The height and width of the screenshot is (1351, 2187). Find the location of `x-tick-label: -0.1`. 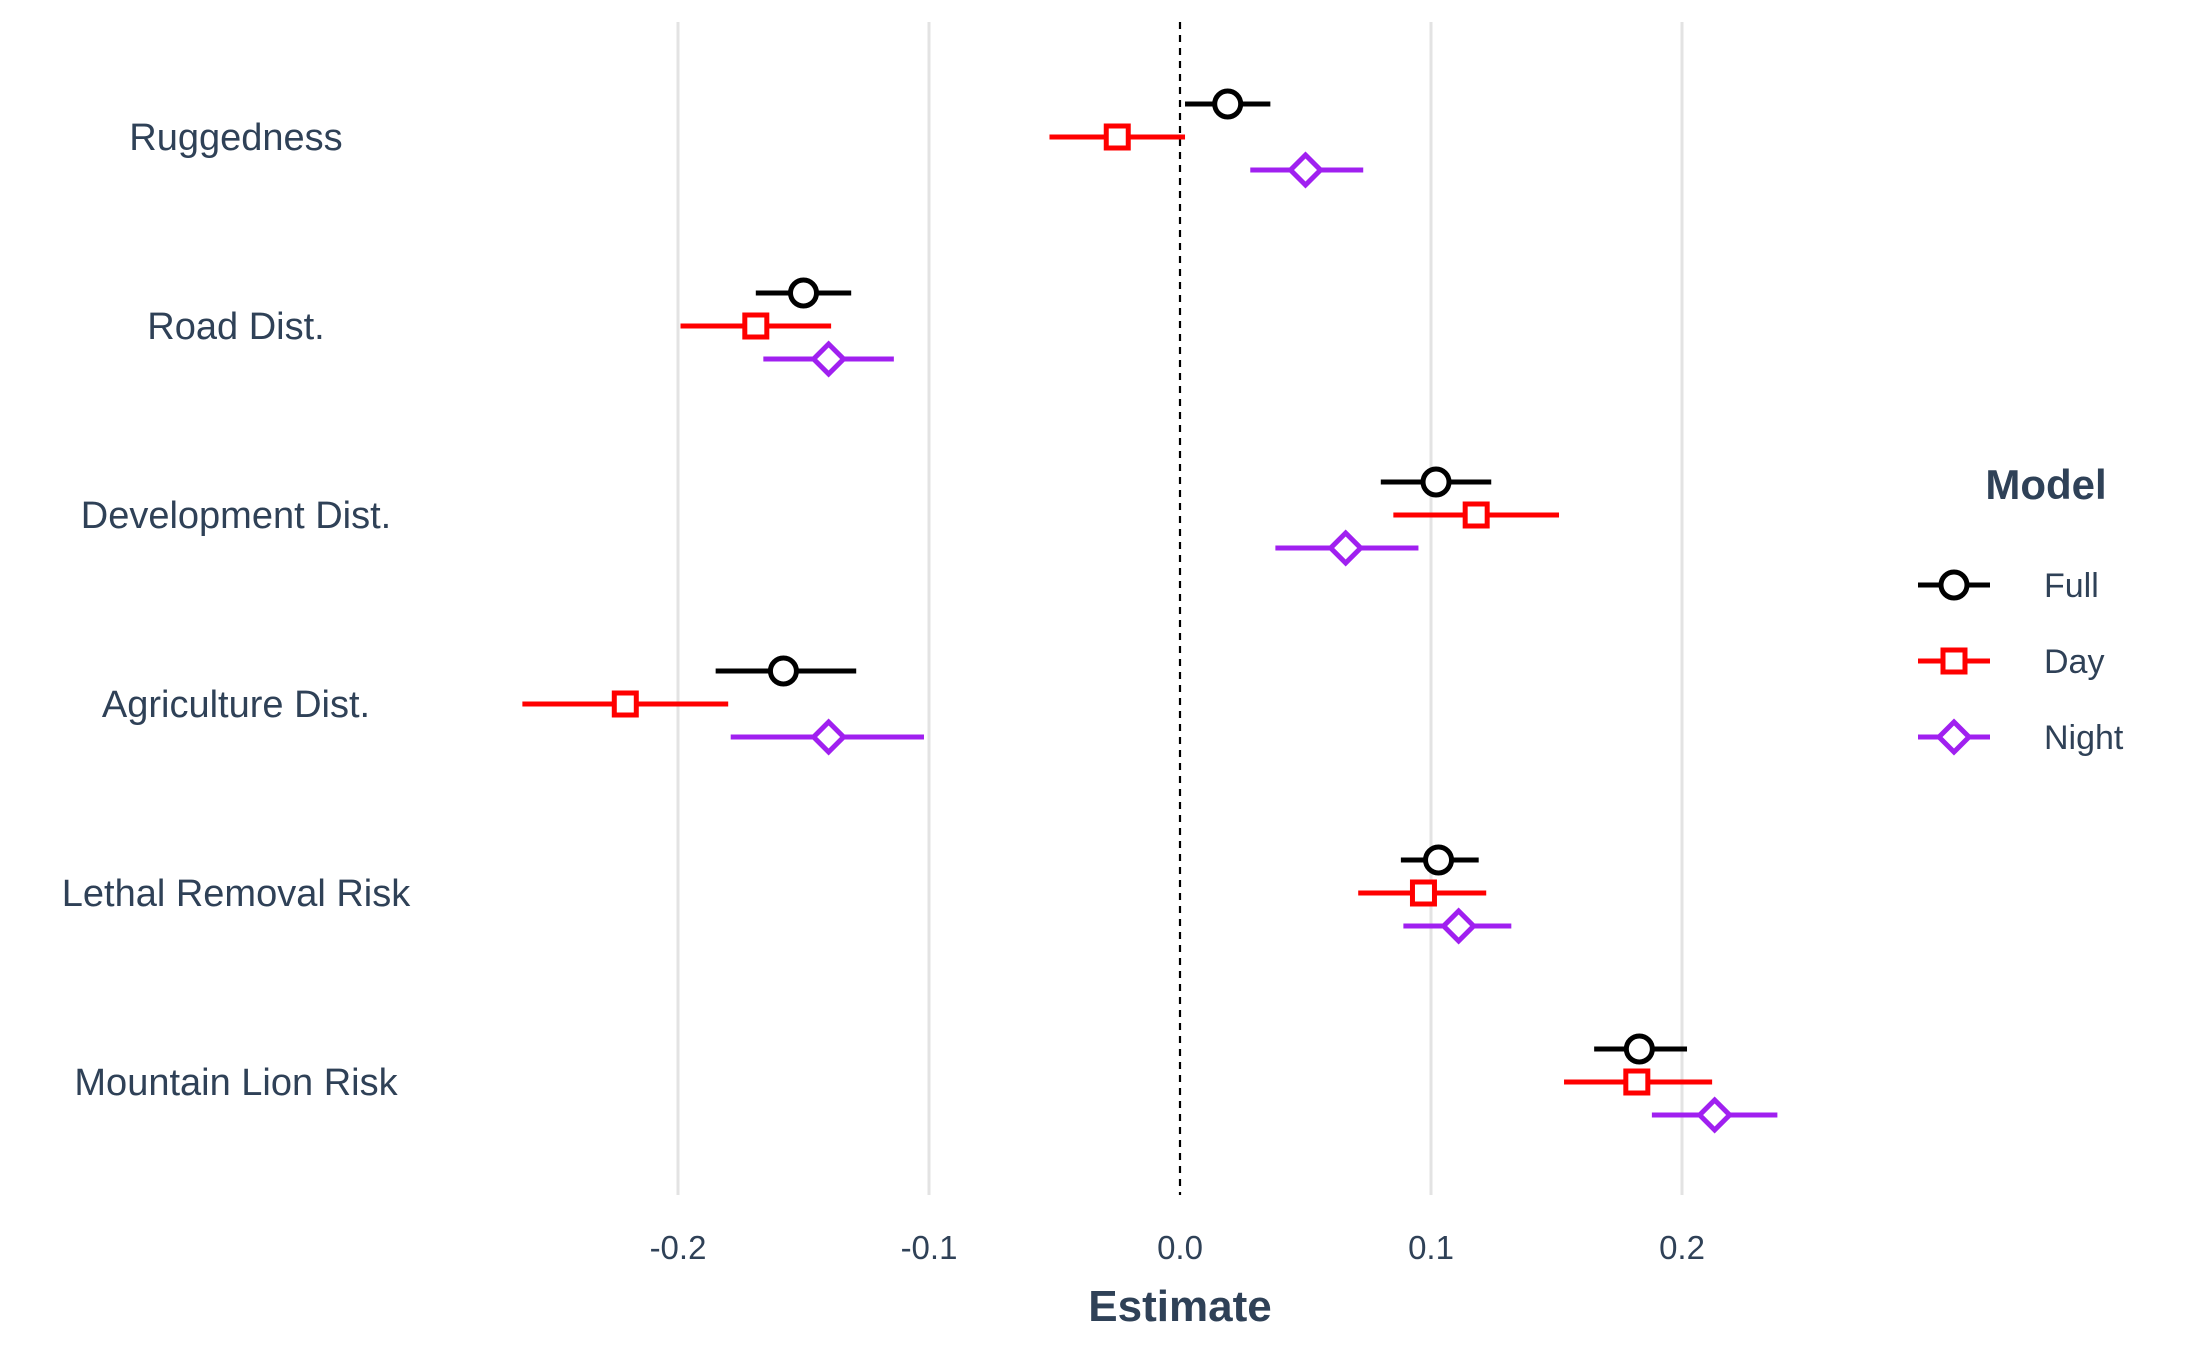

x-tick-label: -0.1 is located at coordinates (929, 1247).